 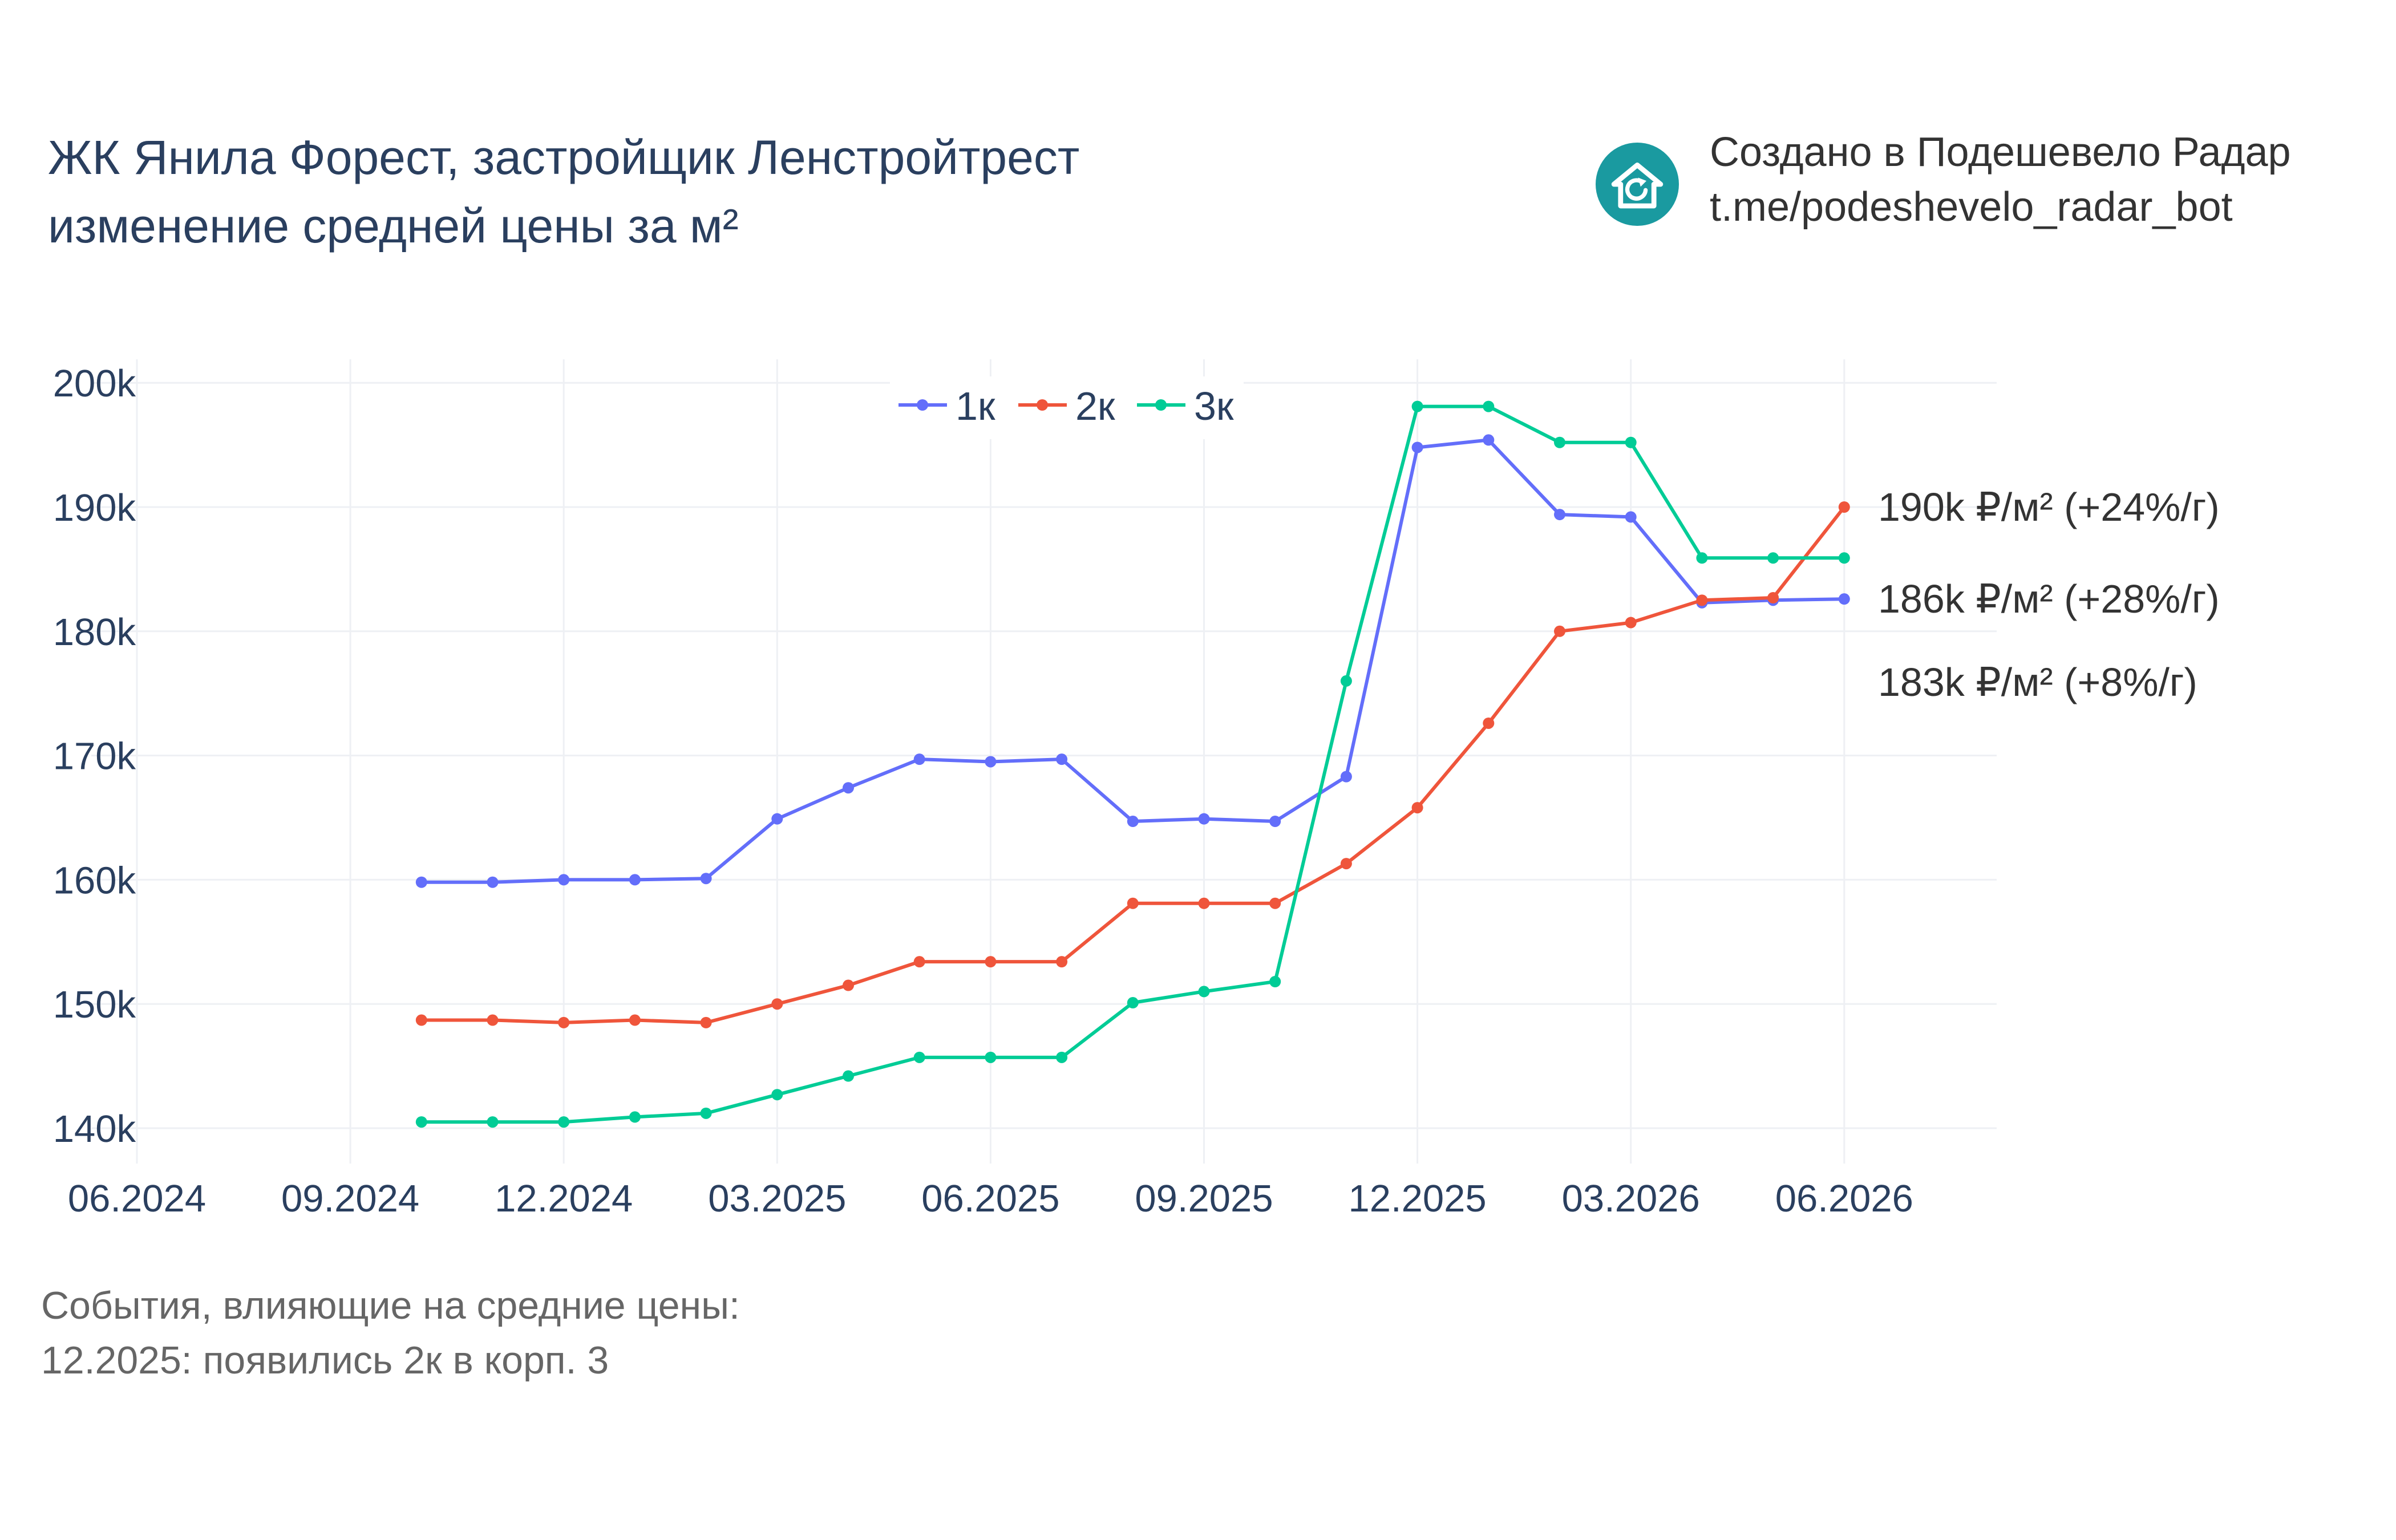 What do you see at coordinates (777, 1198) in the screenshot?
I see `x-tick-label: 03.2025` at bounding box center [777, 1198].